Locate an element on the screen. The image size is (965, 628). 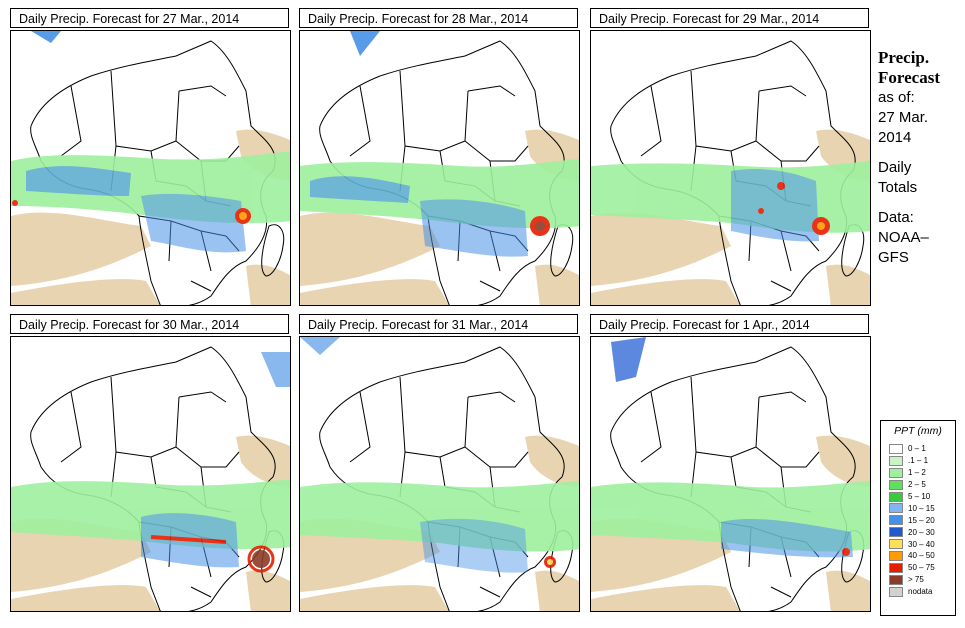
legend-label: 1 – 2 is located at coordinates (917, 473).